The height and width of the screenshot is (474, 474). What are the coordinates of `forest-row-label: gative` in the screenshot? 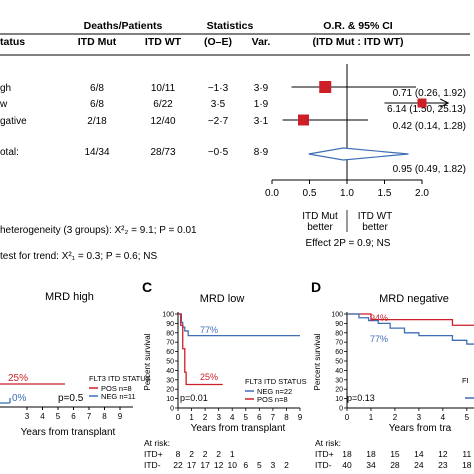 It's located at (13, 121).